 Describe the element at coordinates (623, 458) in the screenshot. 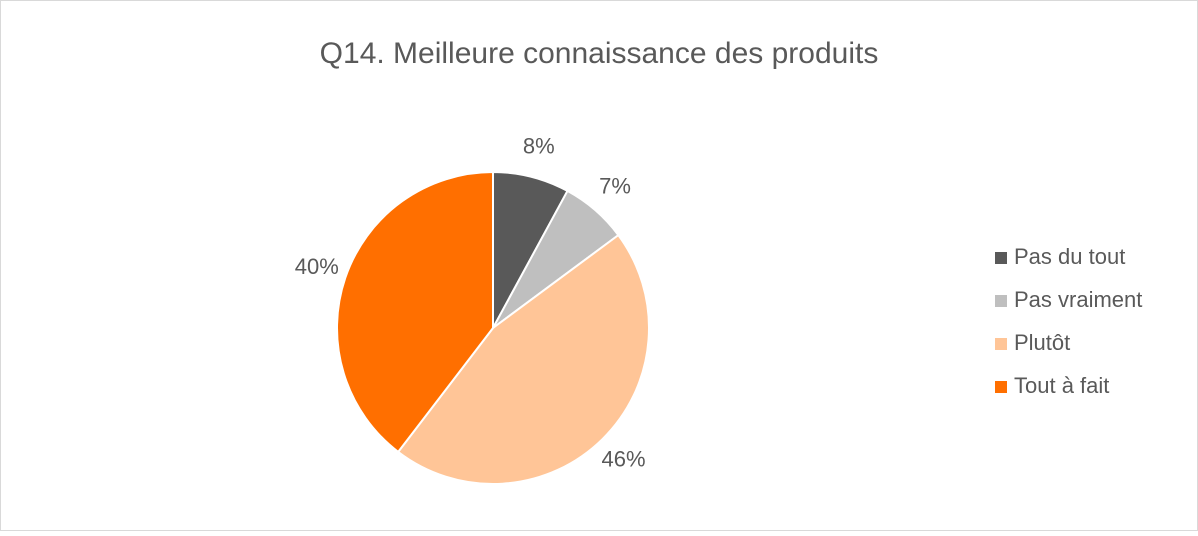

I see `data-label: 46%` at that location.